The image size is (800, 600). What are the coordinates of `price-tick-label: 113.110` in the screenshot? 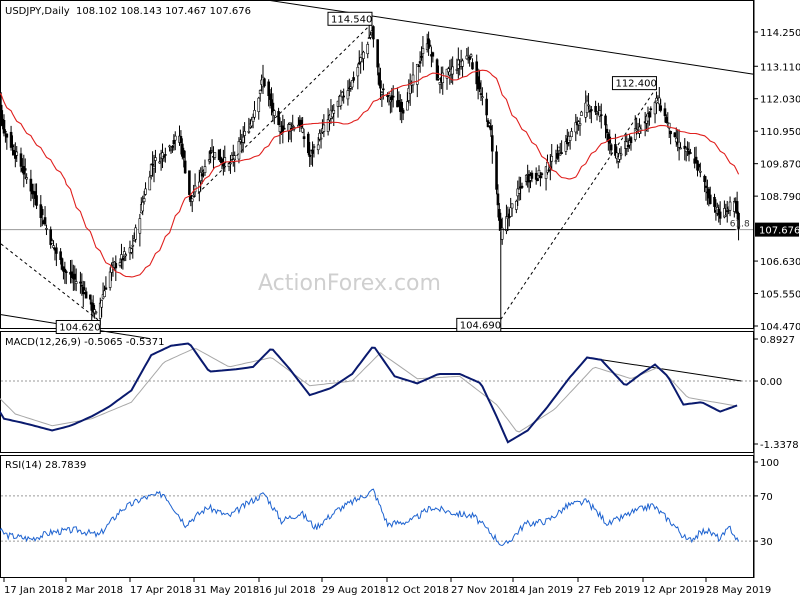 It's located at (780, 67).